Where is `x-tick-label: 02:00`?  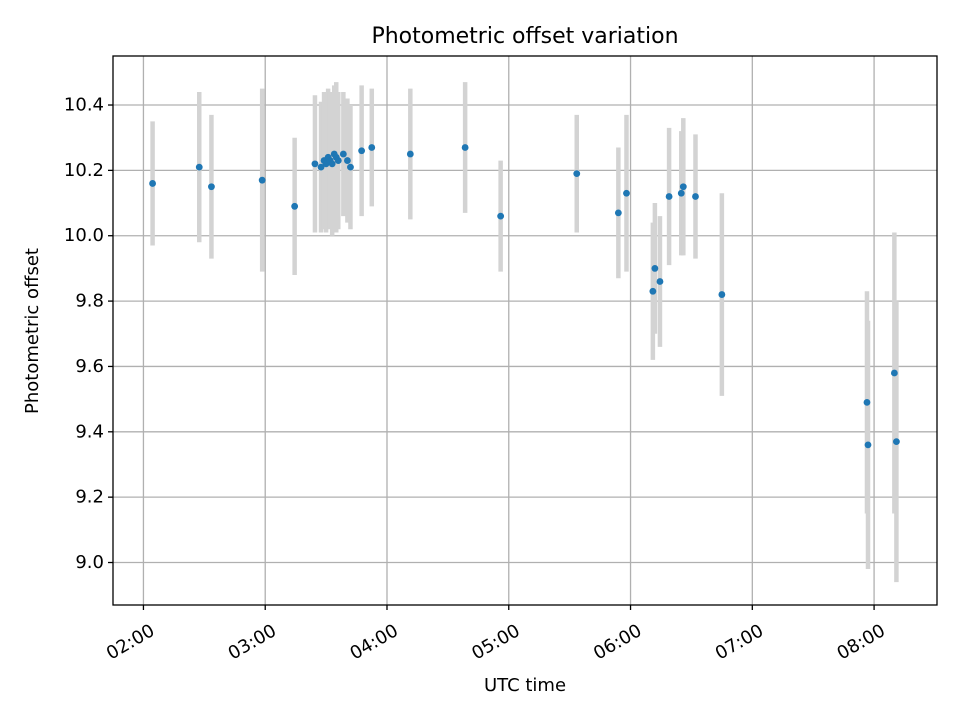 x-tick-label: 02:00 is located at coordinates (130, 642).